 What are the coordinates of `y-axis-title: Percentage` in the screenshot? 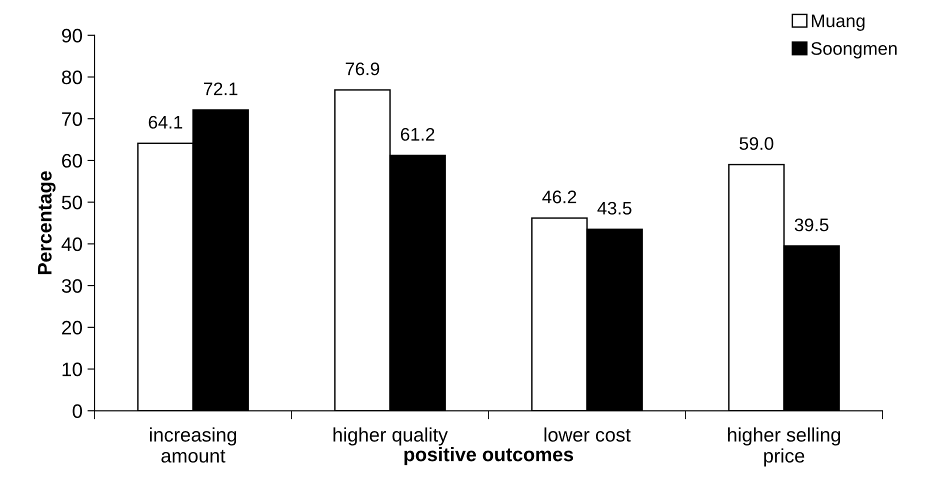 It's located at (47, 222).